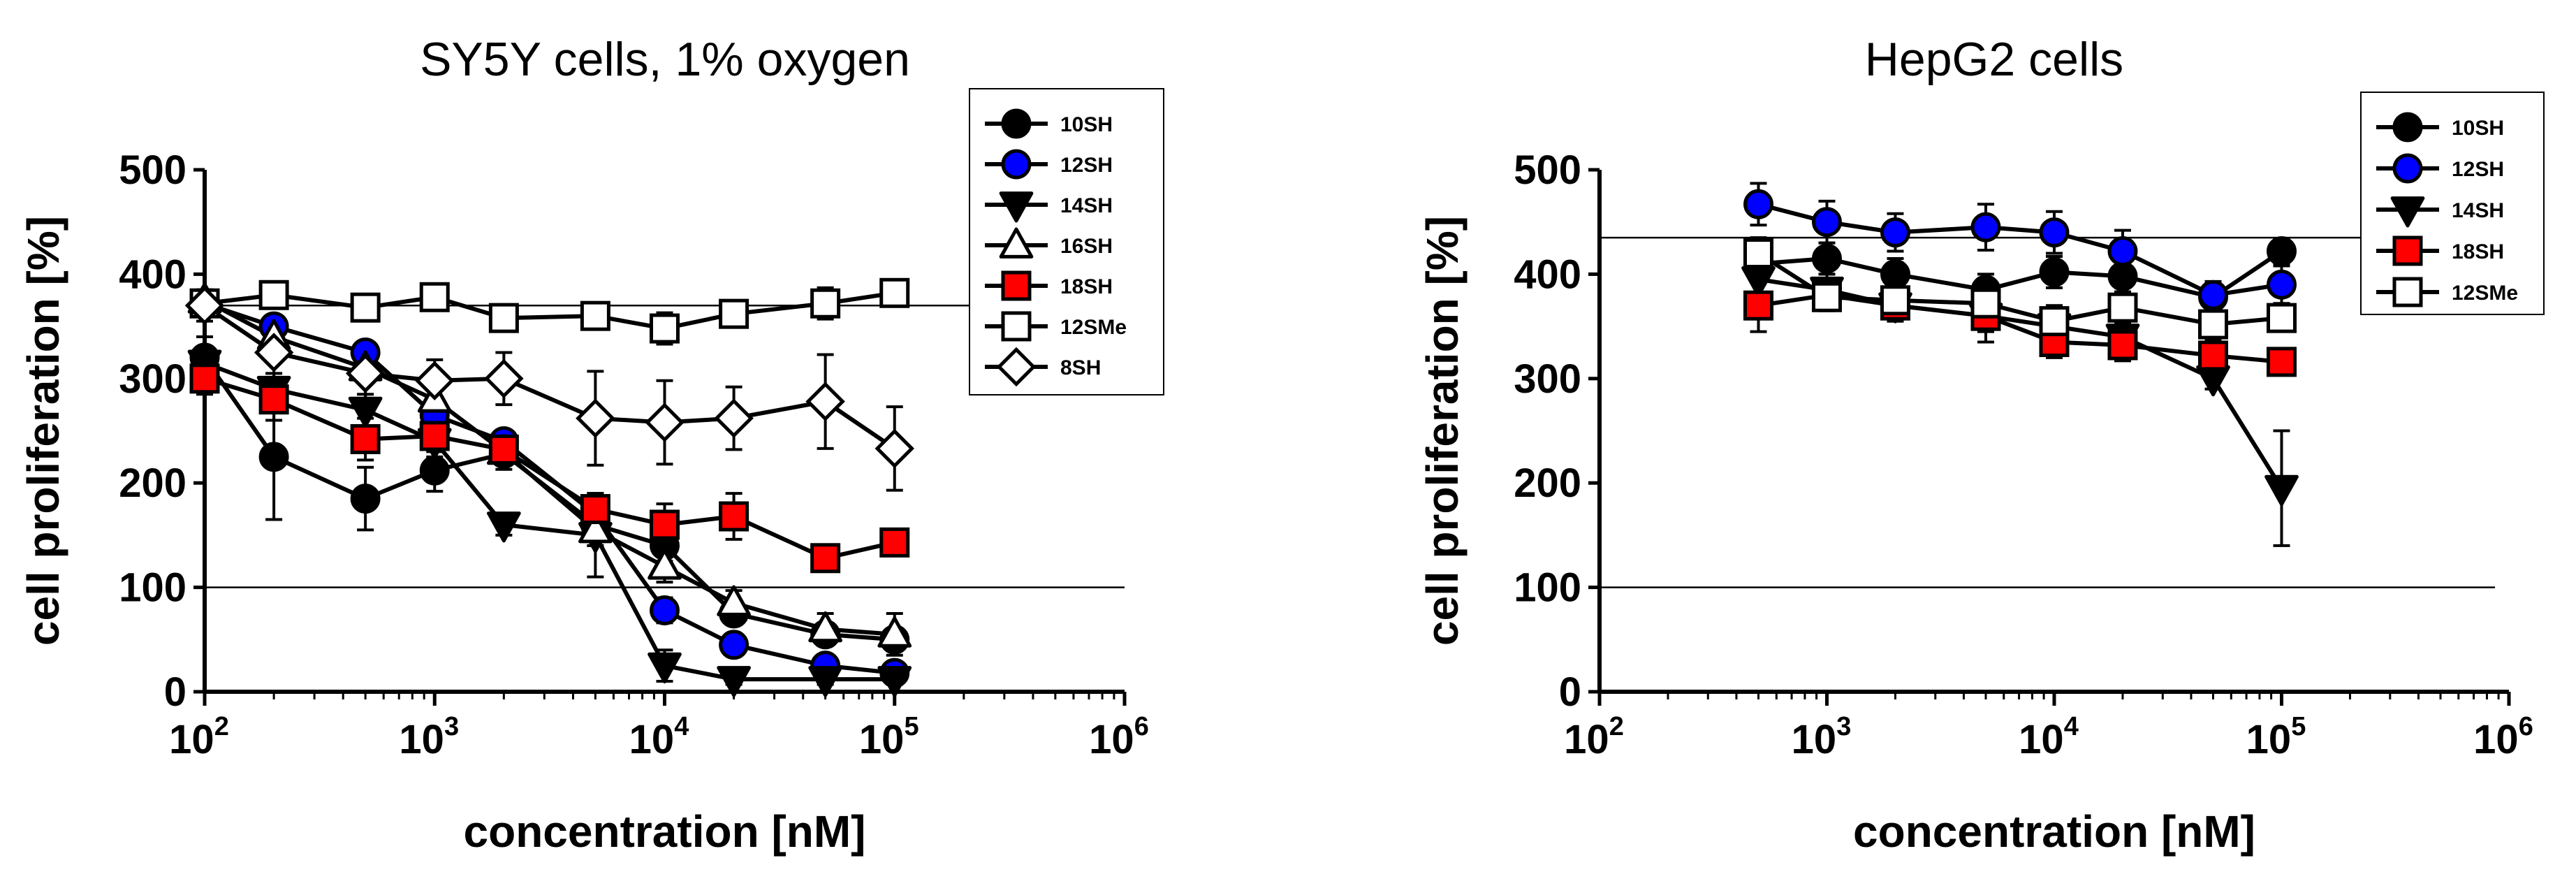 This screenshot has height=886, width=2576. I want to click on series-16SH, so click(549, 472).